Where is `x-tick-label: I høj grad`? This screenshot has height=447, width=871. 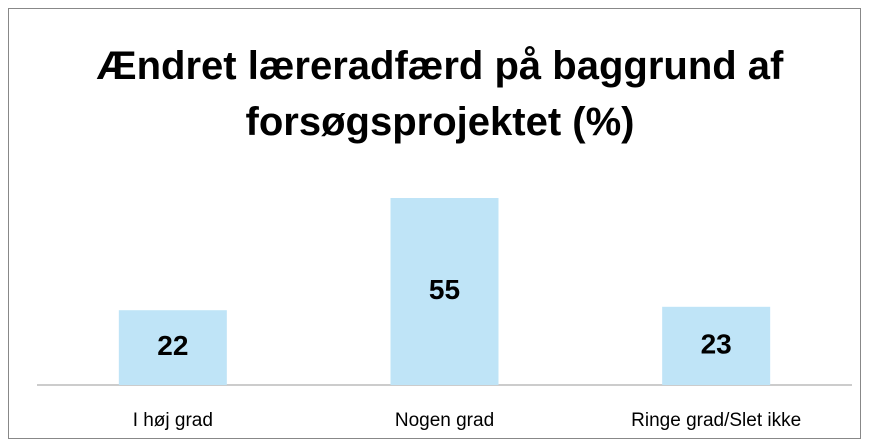 x-tick-label: I høj grad is located at coordinates (173, 420).